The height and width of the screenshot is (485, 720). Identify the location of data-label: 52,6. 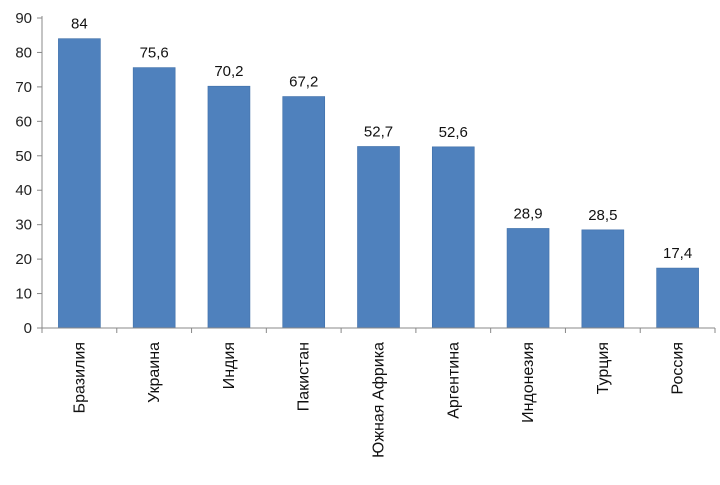
(453, 132).